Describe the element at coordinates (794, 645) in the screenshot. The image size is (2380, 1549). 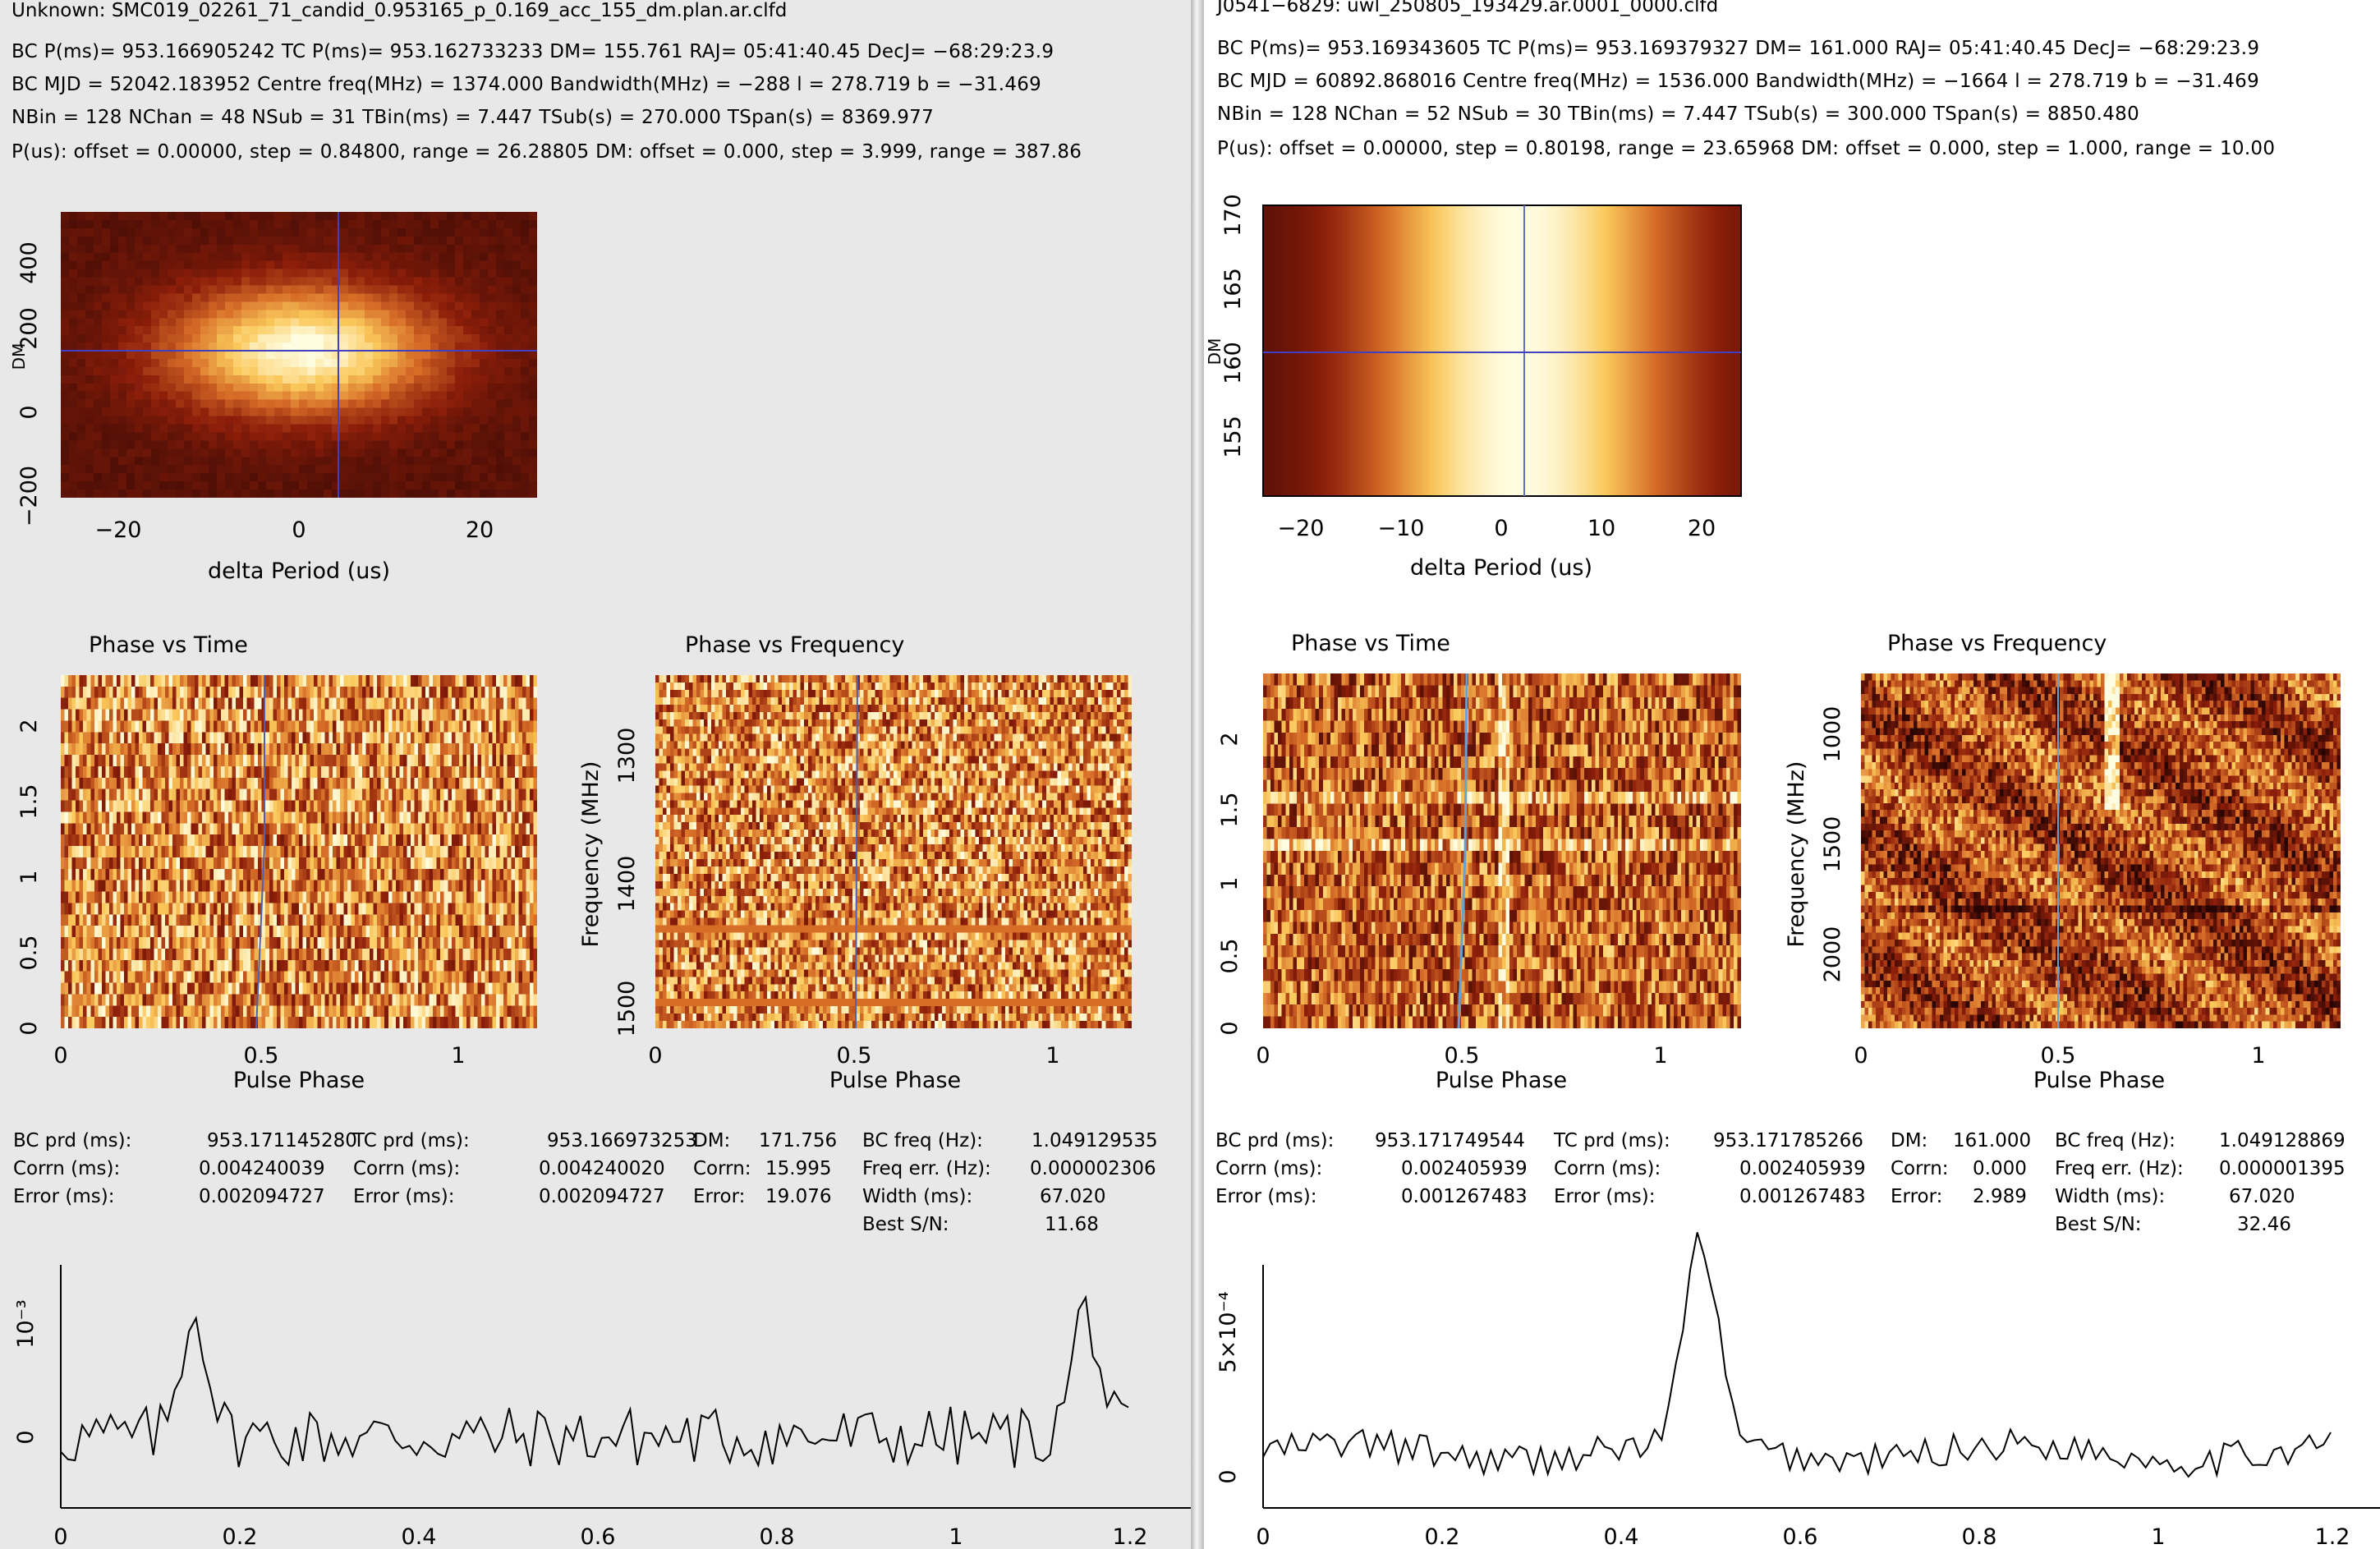
I see `plot-title: Phase vs Frequency` at that location.